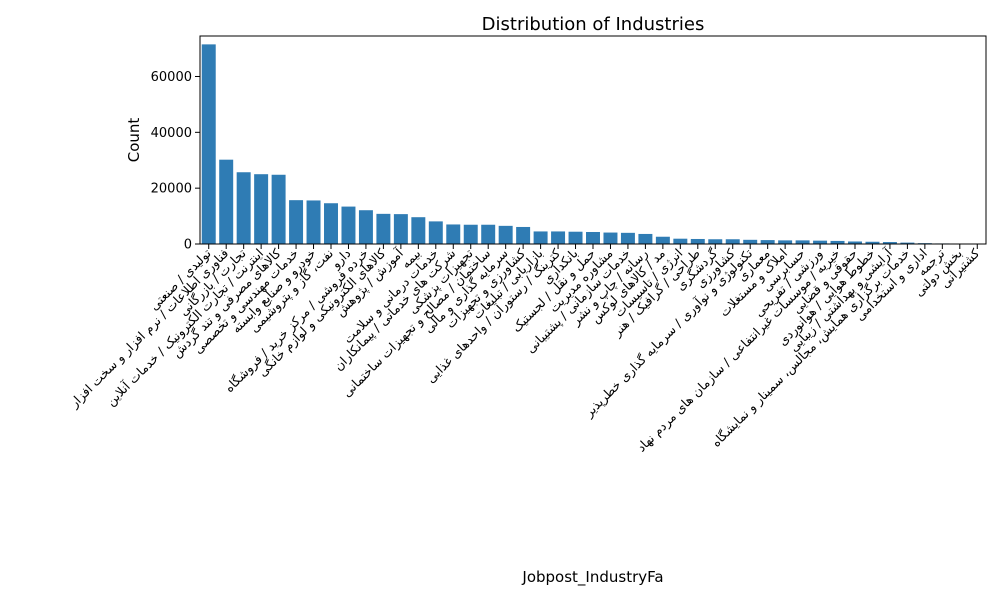 The width and height of the screenshot is (1000, 600). I want to click on y-tick-label: 40000, so click(171, 133).